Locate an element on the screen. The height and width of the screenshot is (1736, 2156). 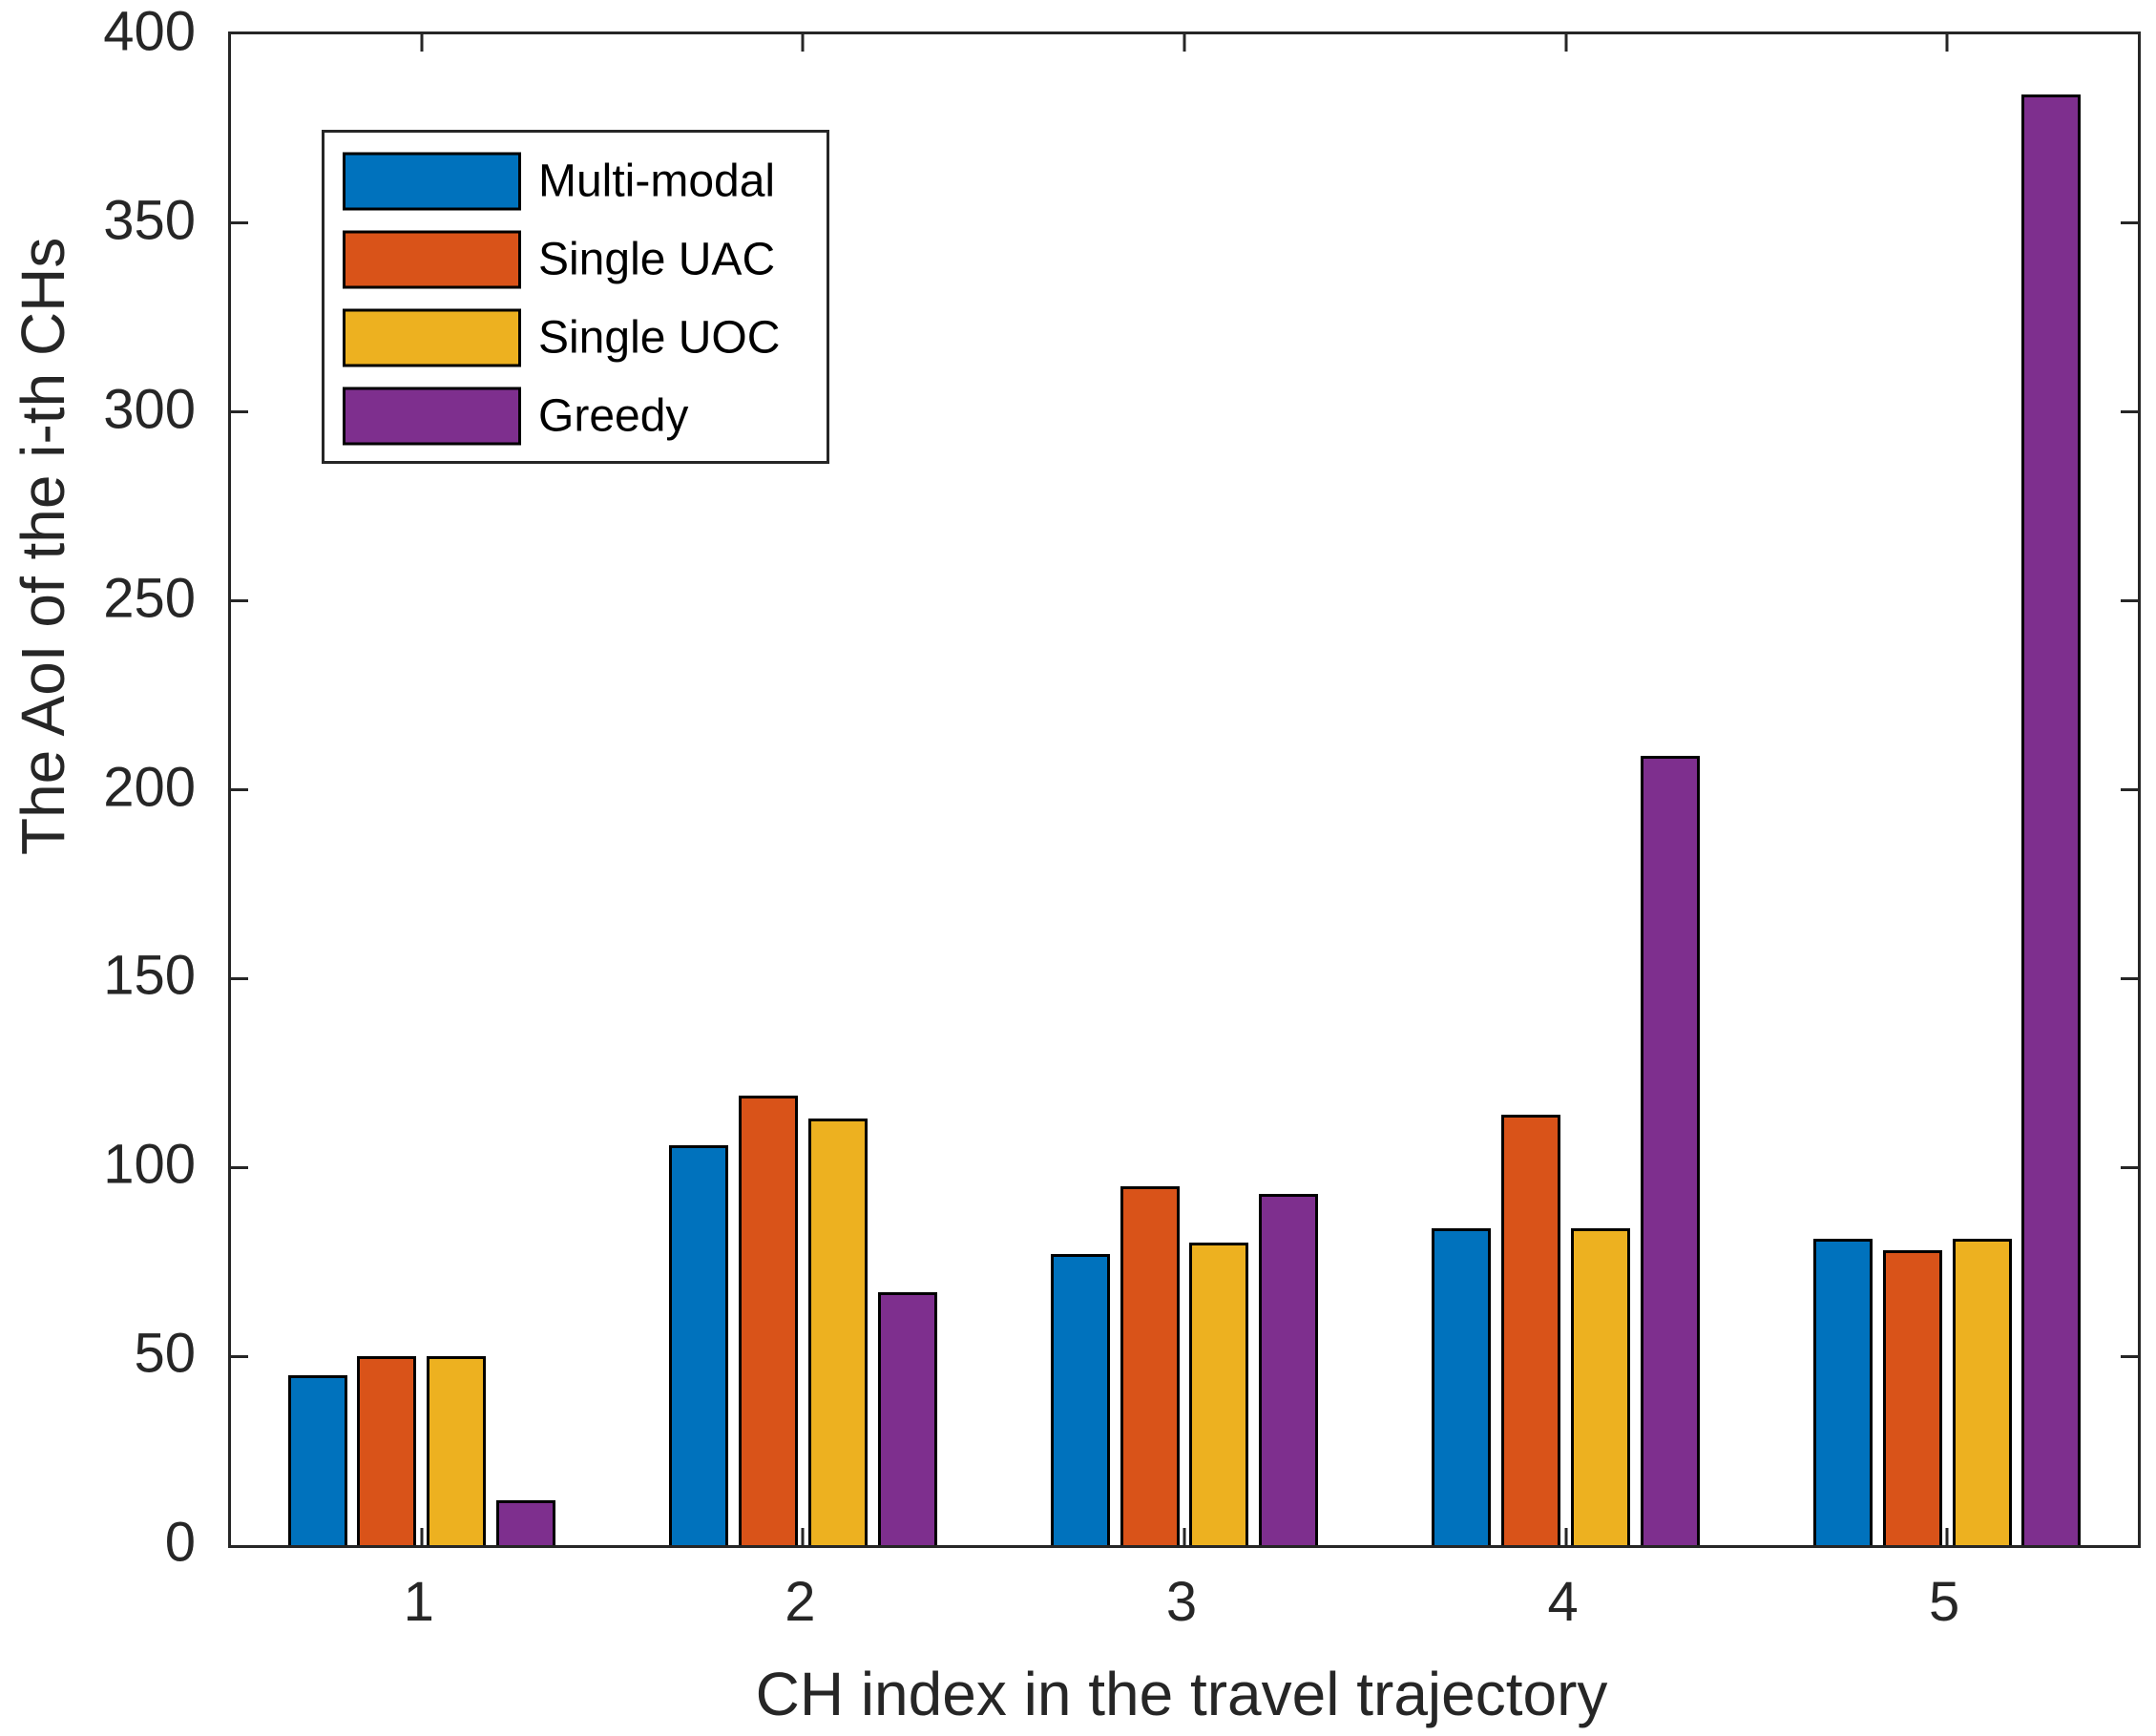
legend-label-single-uoc: Single UOC is located at coordinates (659, 338).